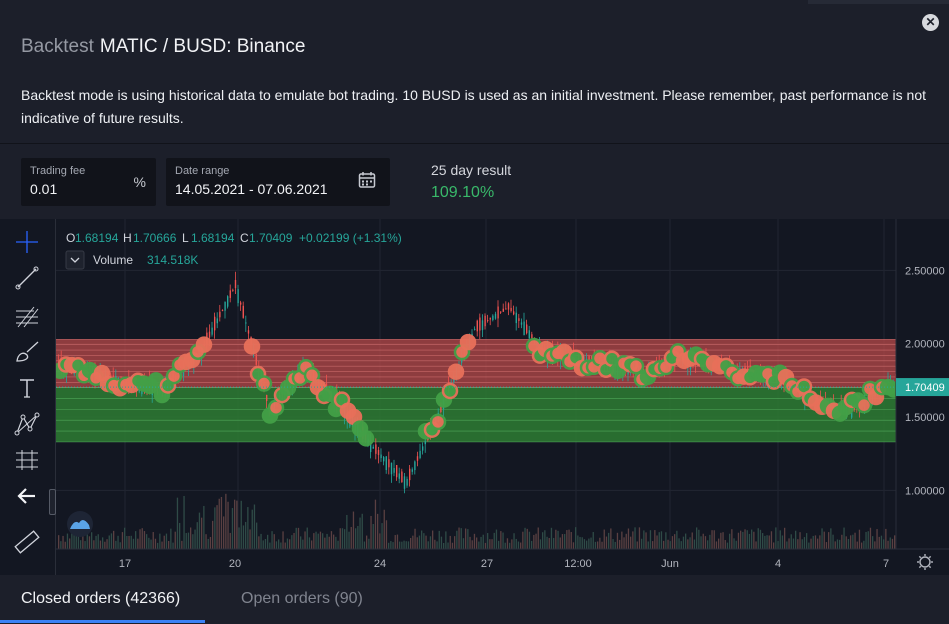 The height and width of the screenshot is (624, 949). What do you see at coordinates (27, 388) in the screenshot?
I see `text-icon` at bounding box center [27, 388].